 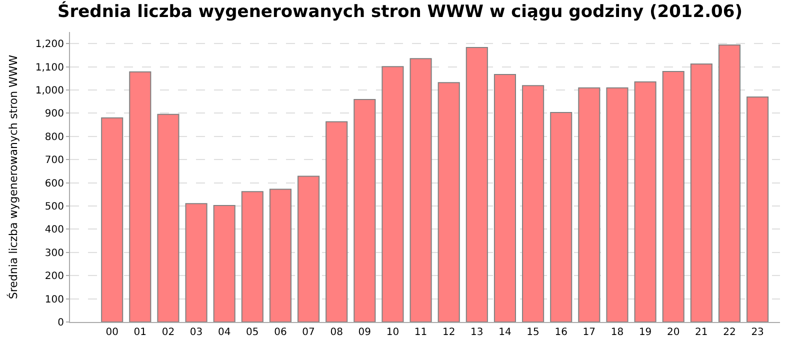 I want to click on x-tick-label: 12, so click(x=449, y=332).